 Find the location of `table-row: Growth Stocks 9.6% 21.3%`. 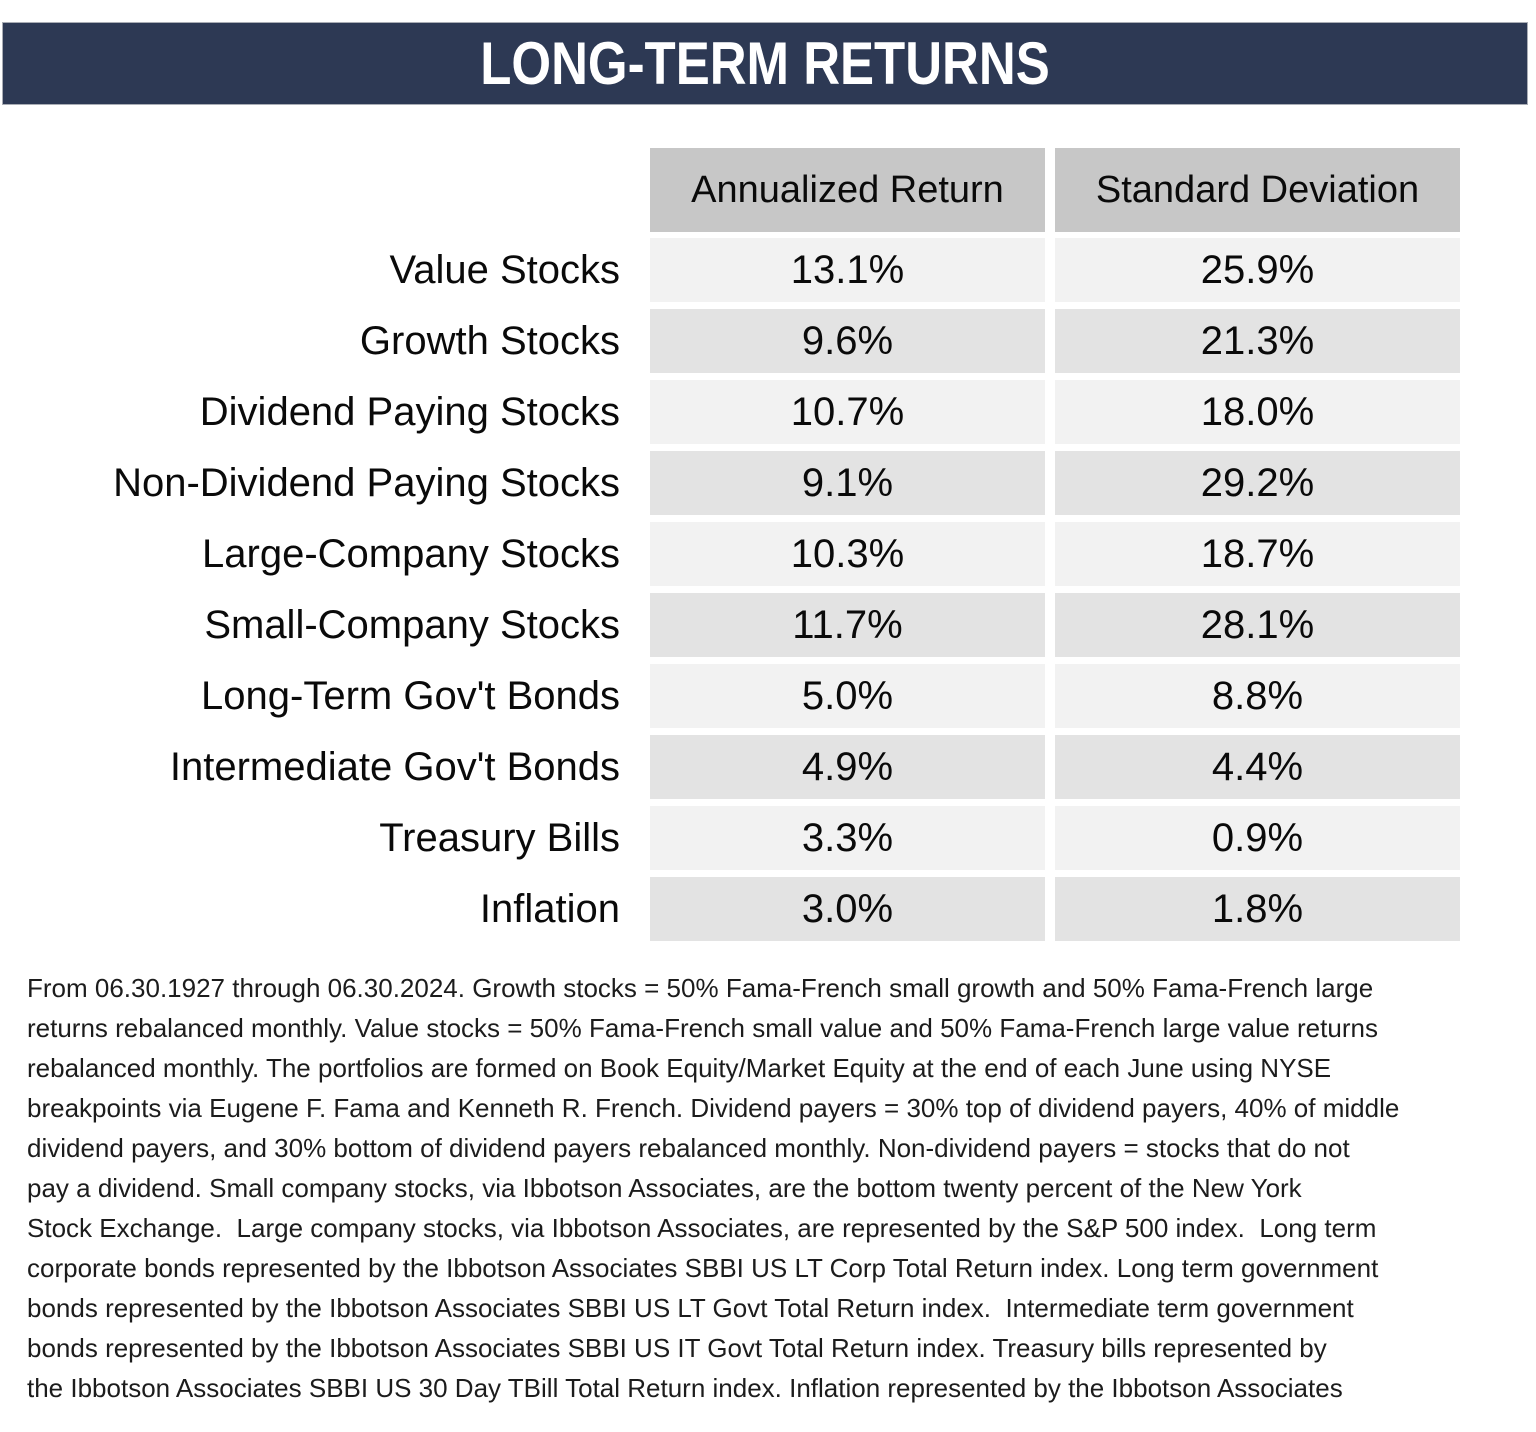

table-row: Growth Stocks 9.6% 21.3% is located at coordinates (768, 341).